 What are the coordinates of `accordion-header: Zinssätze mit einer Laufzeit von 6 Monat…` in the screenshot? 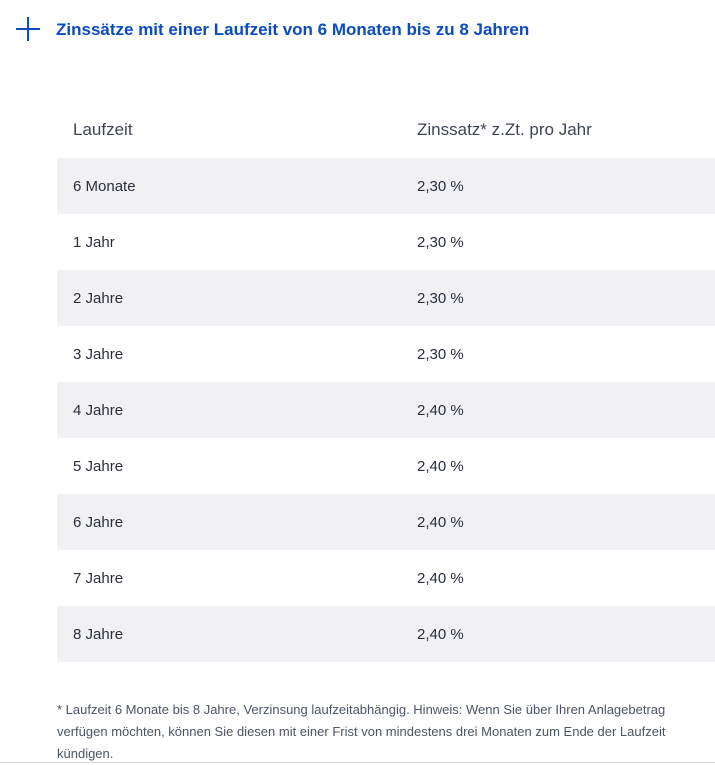 It's located at (357, 31).